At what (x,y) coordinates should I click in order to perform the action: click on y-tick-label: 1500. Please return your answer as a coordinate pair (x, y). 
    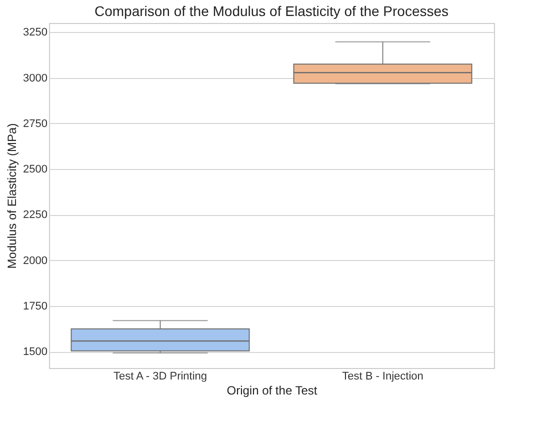
    Looking at the image, I should click on (35, 352).